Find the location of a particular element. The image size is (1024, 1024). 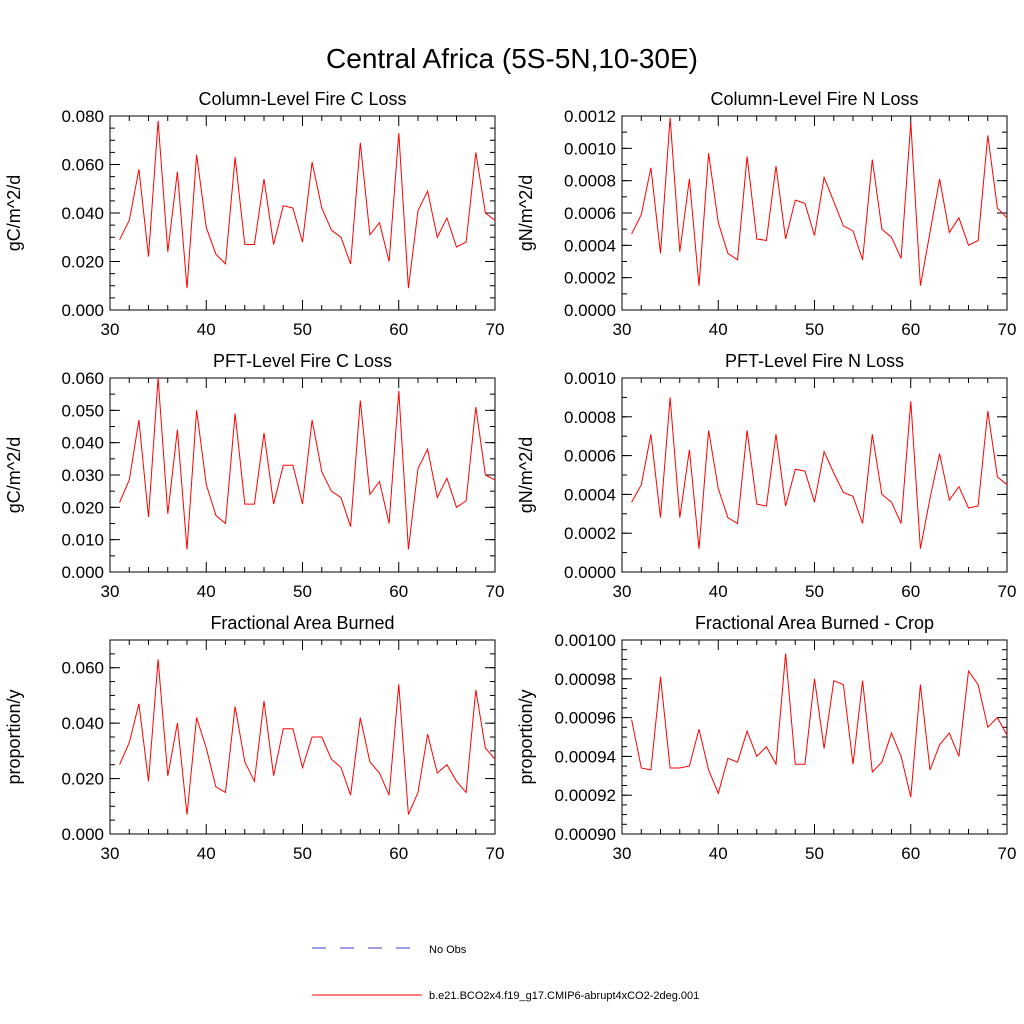

legend-obs-label: No Obs is located at coordinates (448, 950).